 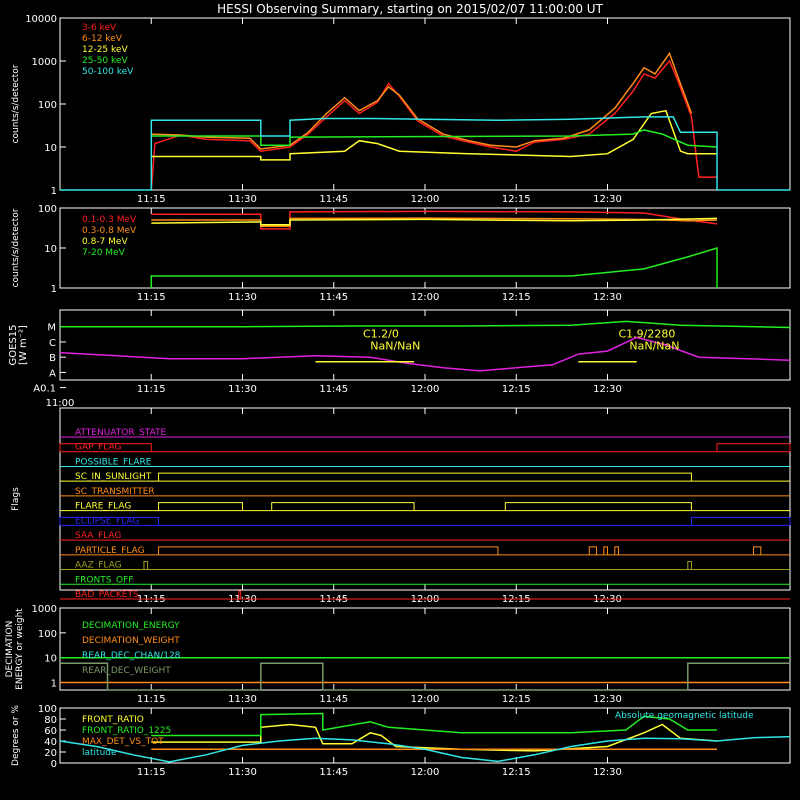 I want to click on y-tick-label: C, so click(x=52, y=343).